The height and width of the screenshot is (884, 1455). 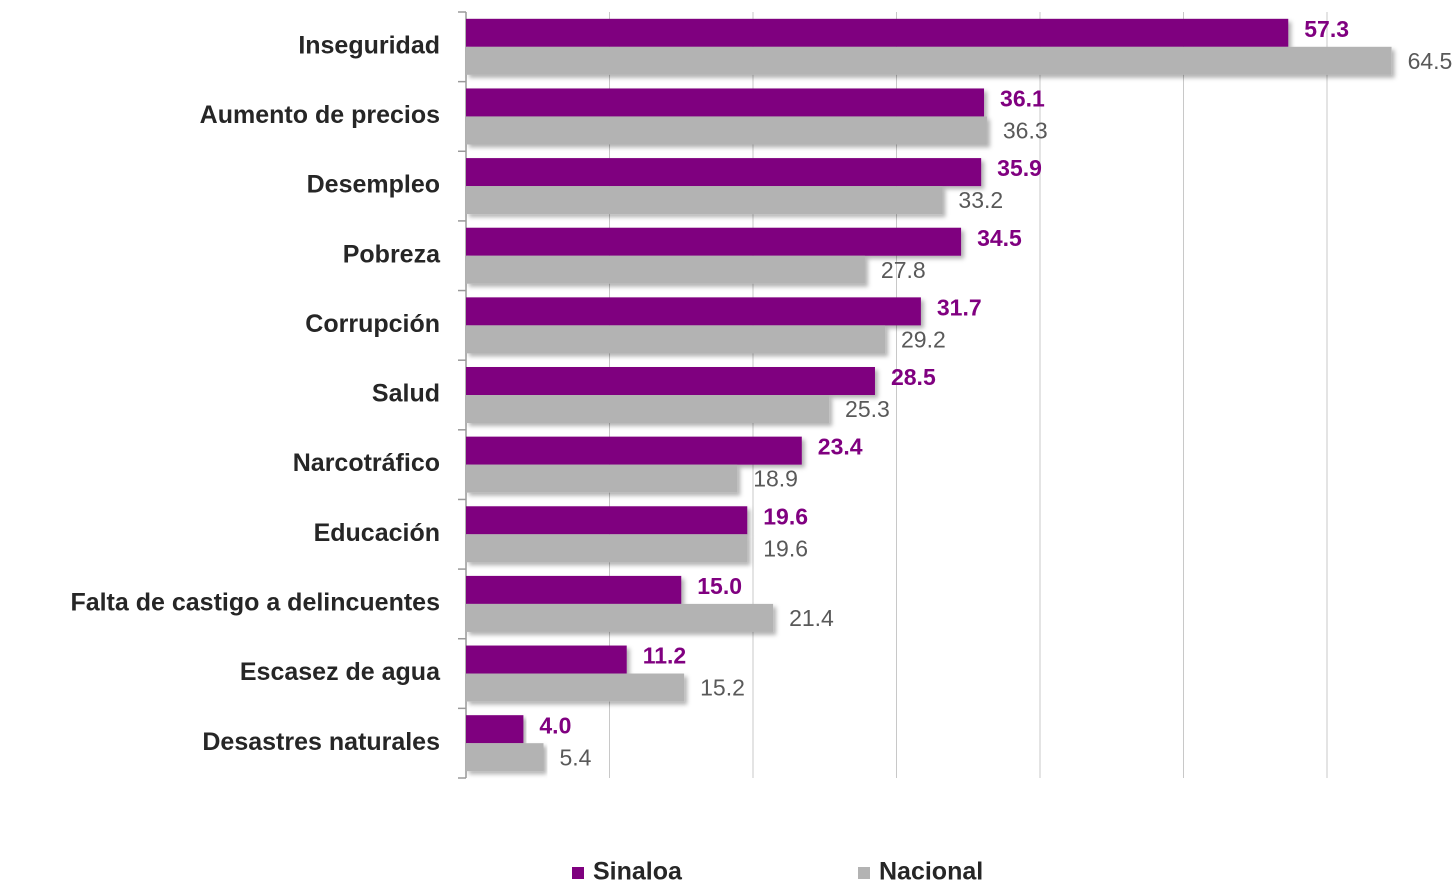 I want to click on category-label: Salud, so click(x=406, y=394).